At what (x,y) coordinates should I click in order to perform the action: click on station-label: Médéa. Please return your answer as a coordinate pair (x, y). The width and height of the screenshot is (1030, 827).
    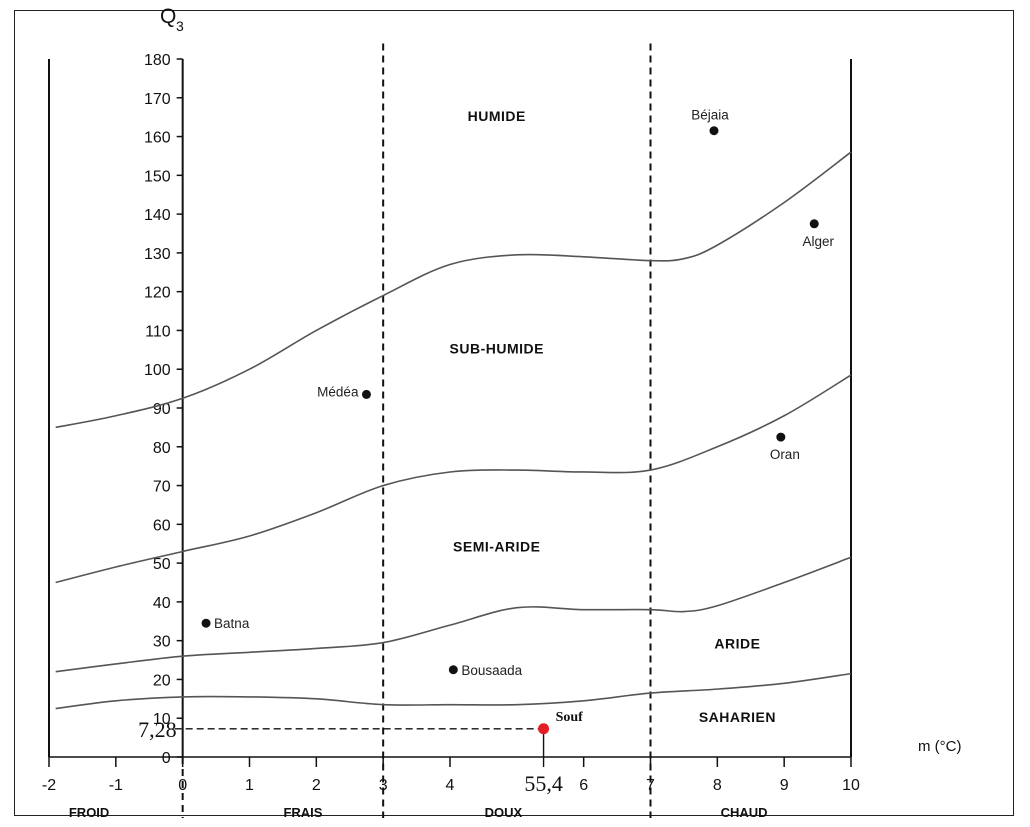
    Looking at the image, I should click on (338, 391).